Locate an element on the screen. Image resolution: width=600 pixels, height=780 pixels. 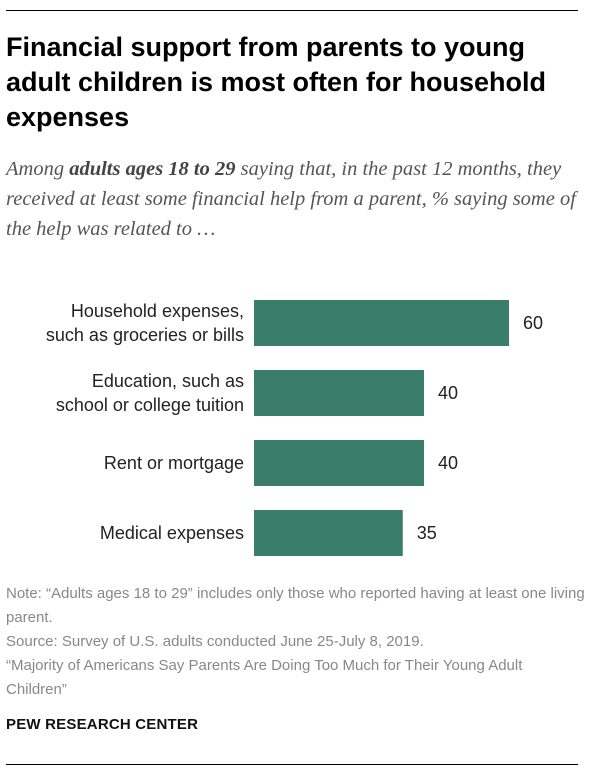
category-label-1-1: school or college tuition is located at coordinates (150, 405).